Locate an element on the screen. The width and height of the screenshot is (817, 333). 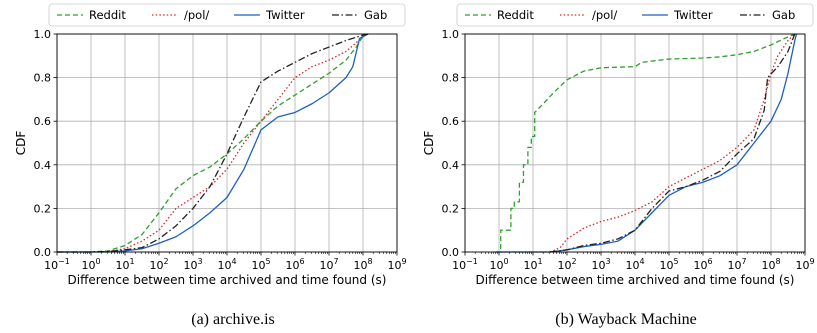
caption-a: (a) archive.is is located at coordinates (233, 319).